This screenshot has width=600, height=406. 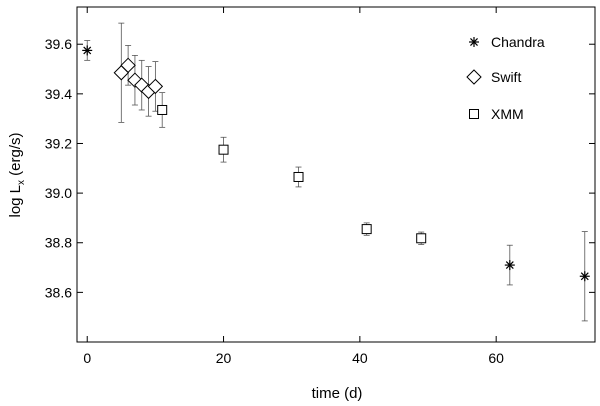 I want to click on x-tick-label: 40, so click(x=360, y=358).